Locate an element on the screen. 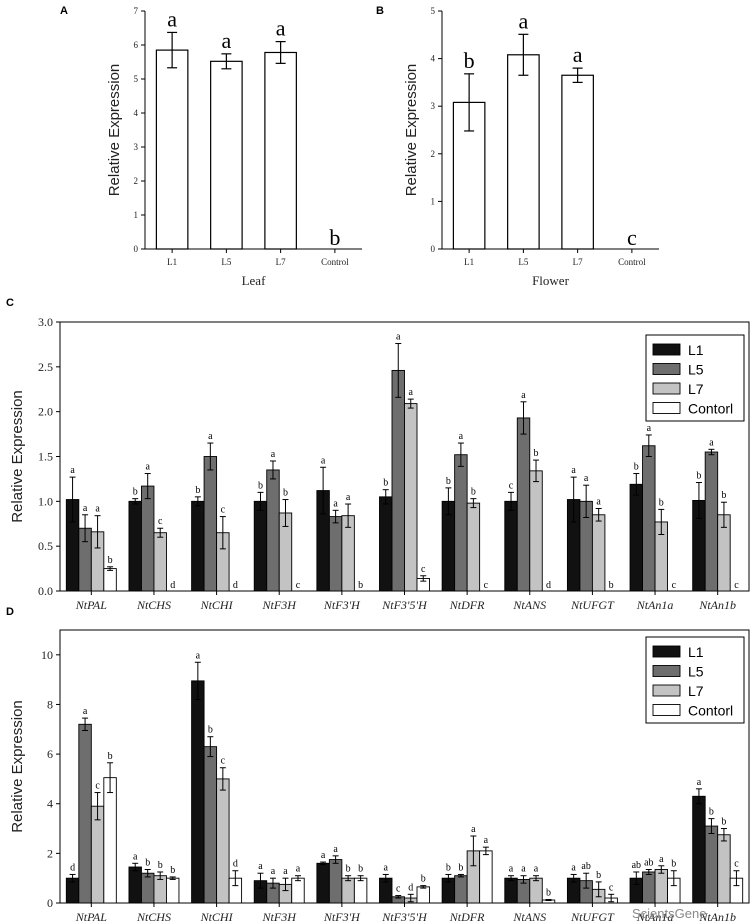 The height and width of the screenshot is (923, 751). y-tick-label: 0.5 is located at coordinates (45, 546).